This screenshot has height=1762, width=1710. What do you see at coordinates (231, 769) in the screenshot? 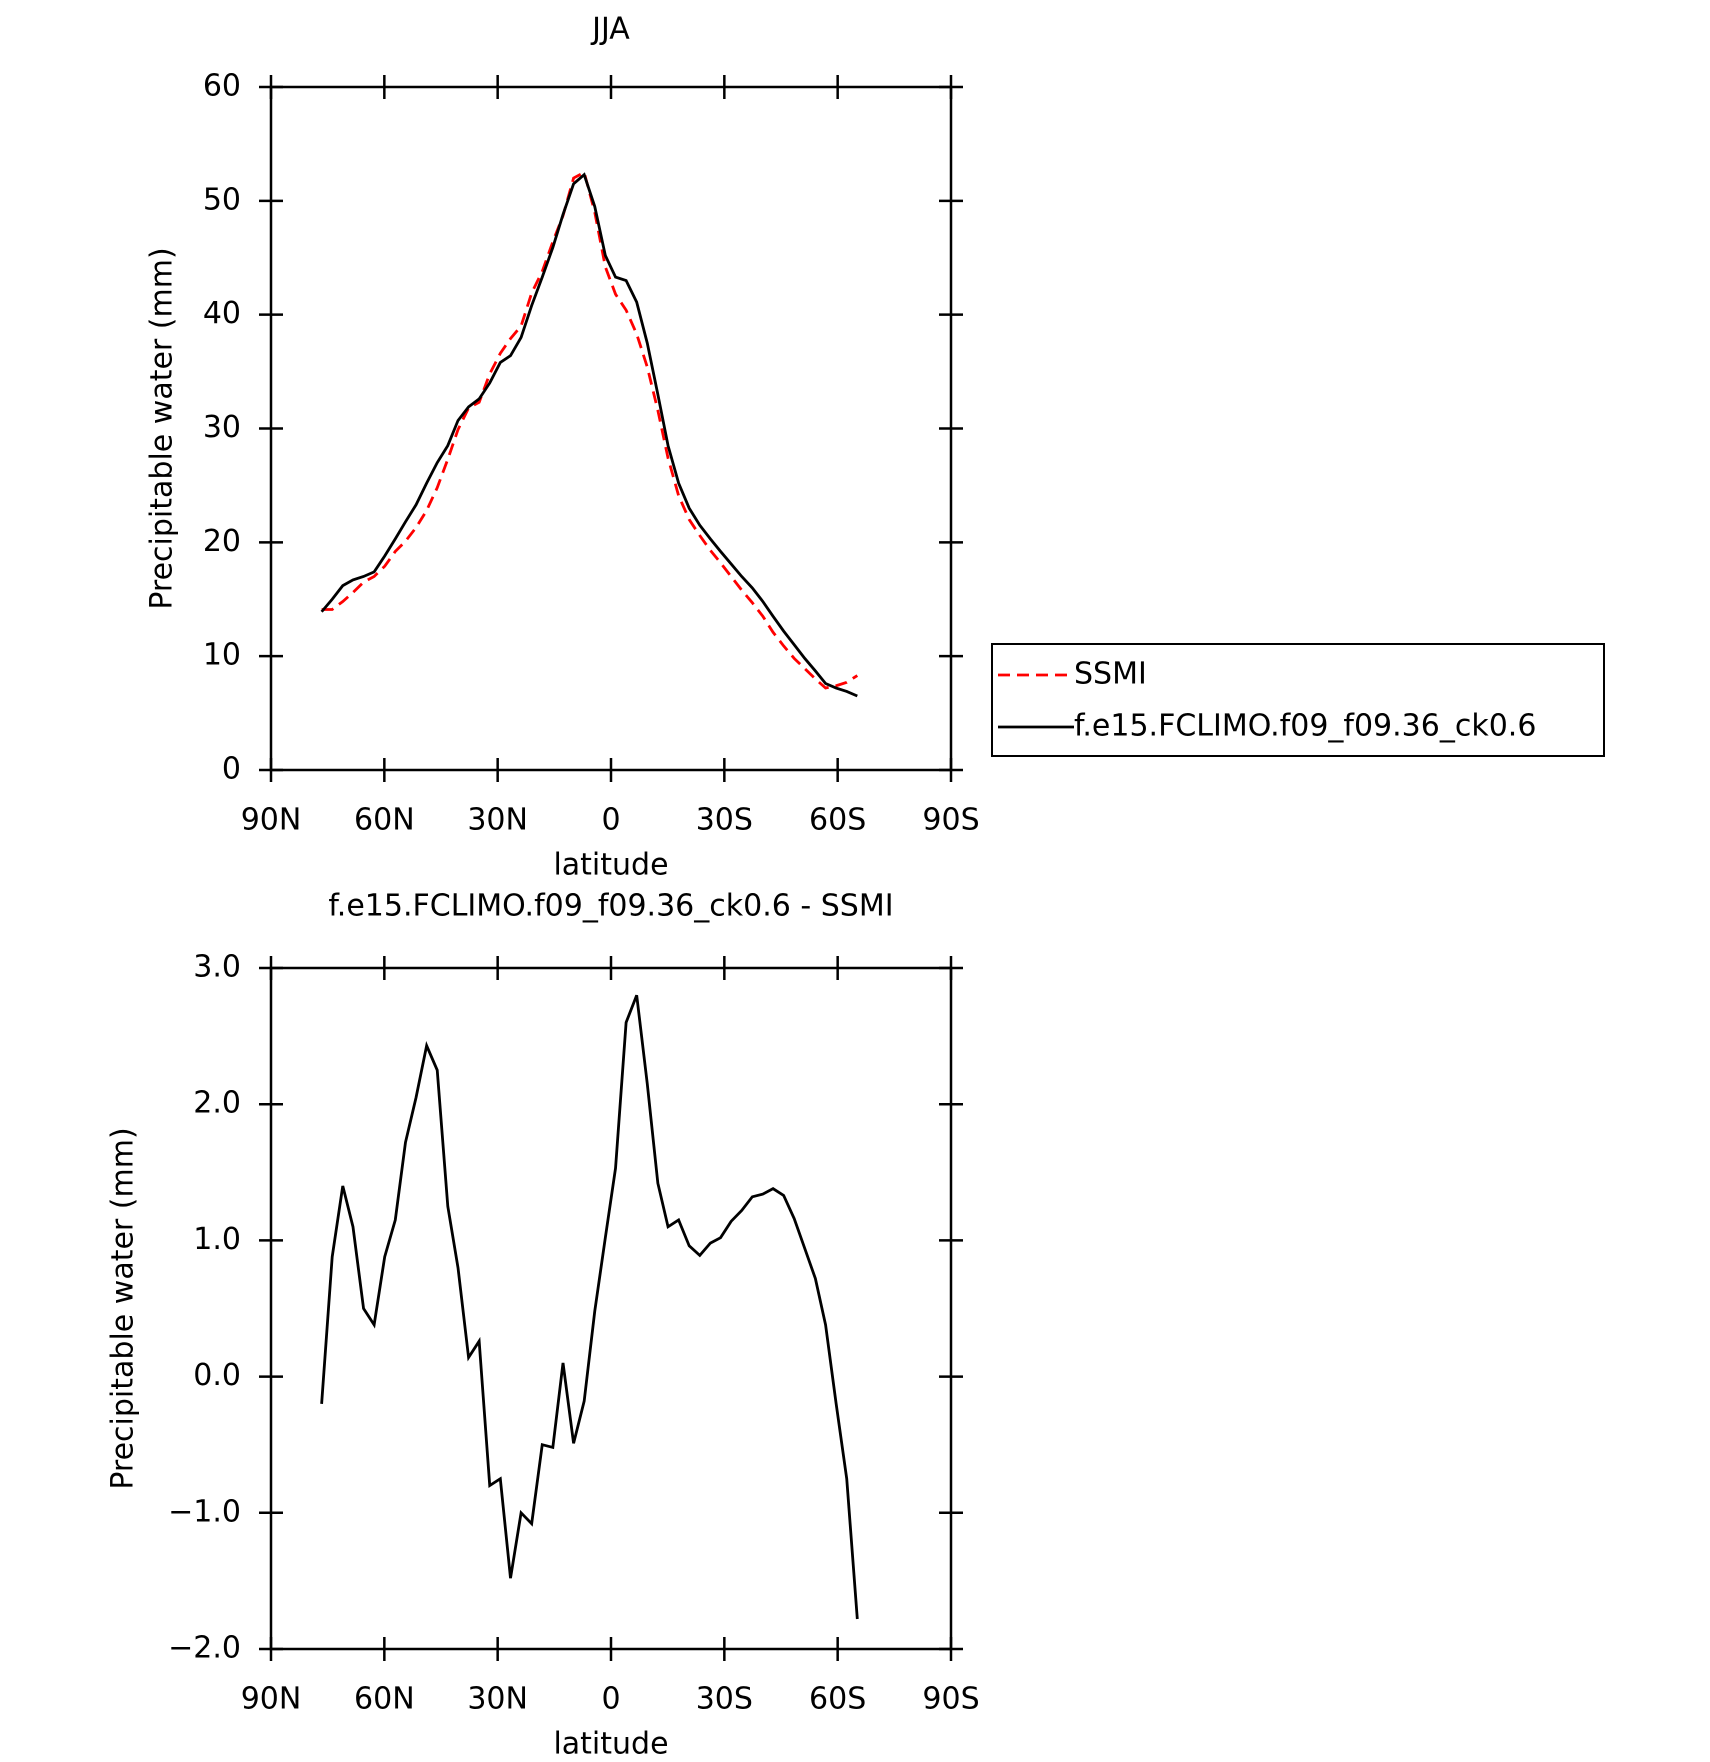
I see `y-tick-label: 0` at bounding box center [231, 769].